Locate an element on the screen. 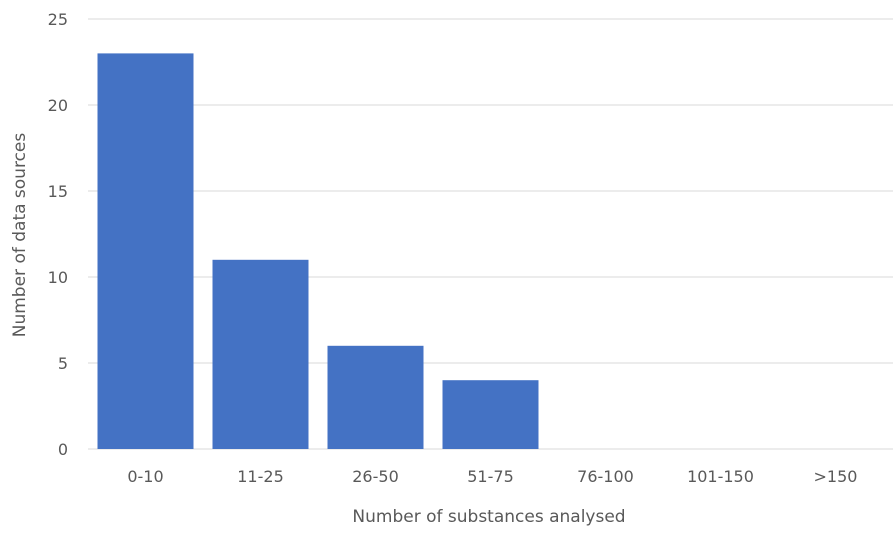 This screenshot has width=893, height=535. x-tick-label: 11-25 is located at coordinates (260, 476).